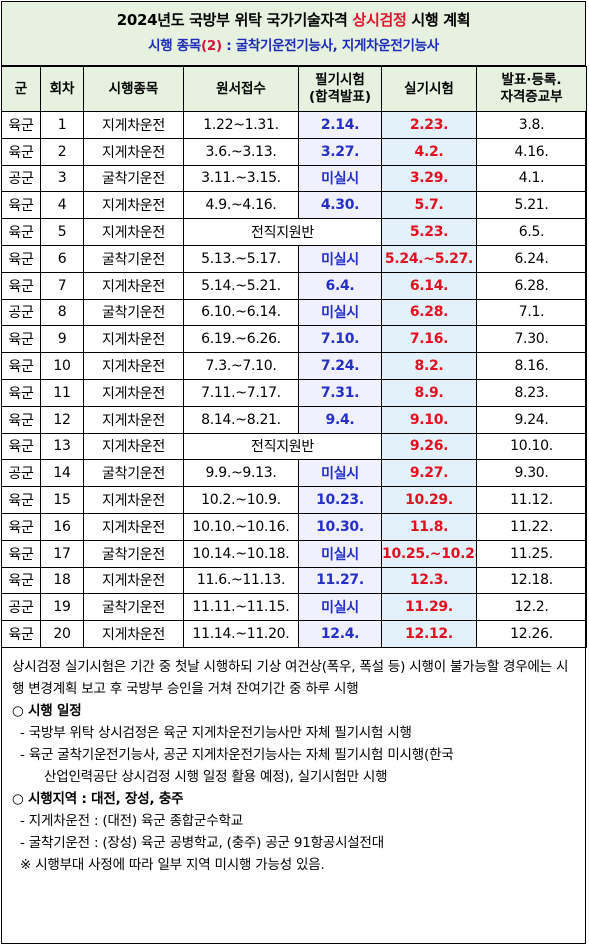 This screenshot has height=947, width=589. Describe the element at coordinates (202, 842) in the screenshot. I see `region-item-2: - 굴착기운전 : (장성) 육군 공병학교, (충주) 공군 91항공시설전대` at that location.